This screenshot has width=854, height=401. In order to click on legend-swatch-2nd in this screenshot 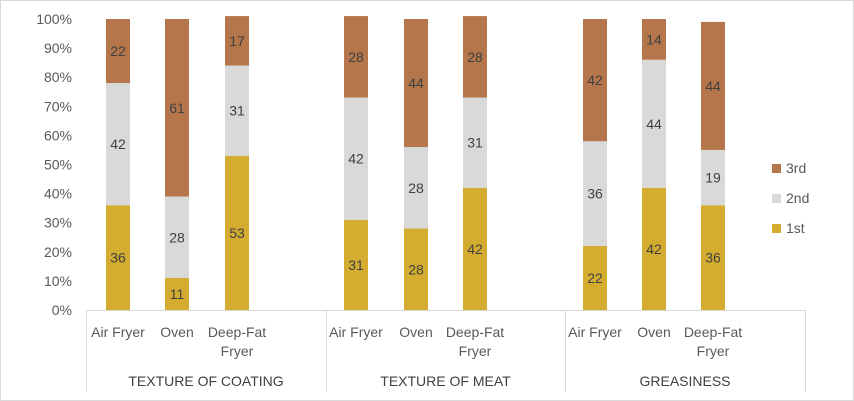, I will do `click(776, 198)`.